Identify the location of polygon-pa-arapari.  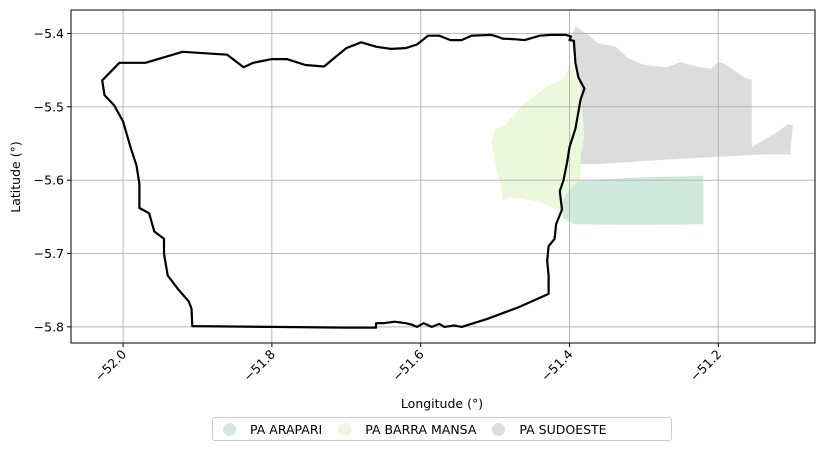
(632, 200).